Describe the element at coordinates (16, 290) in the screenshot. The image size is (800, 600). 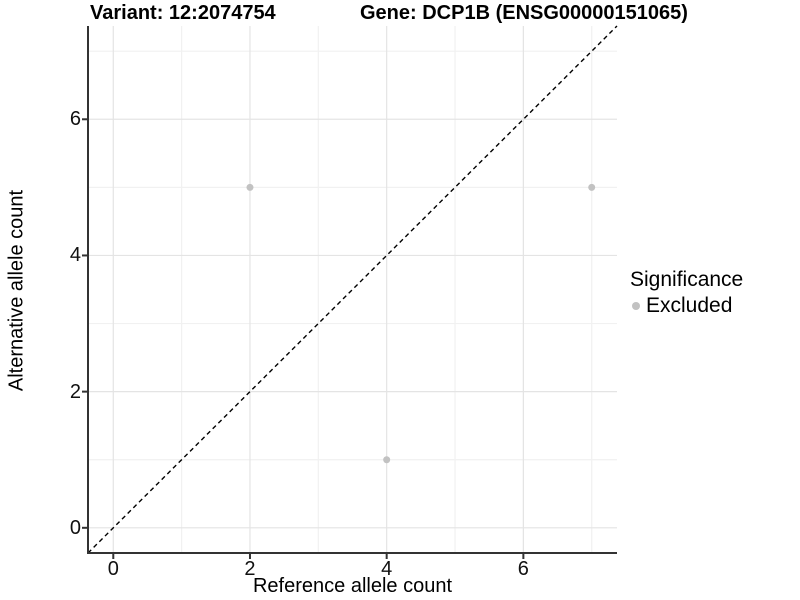
I see `y-axis-title: Alternative allele count` at that location.